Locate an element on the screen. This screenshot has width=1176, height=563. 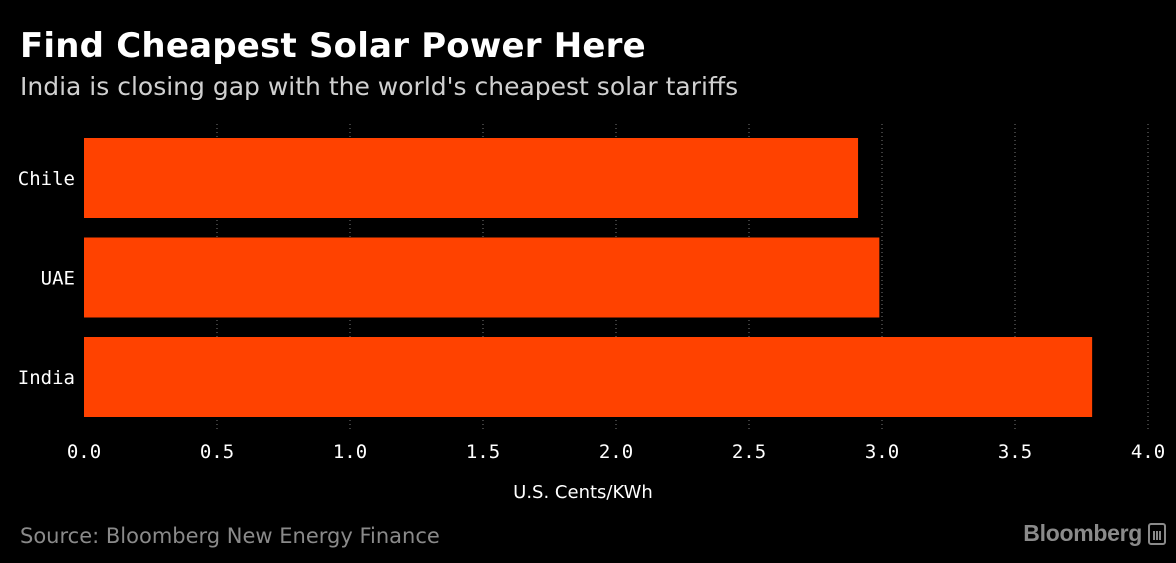
category-labels: Chile UAE India is located at coordinates (46, 278).